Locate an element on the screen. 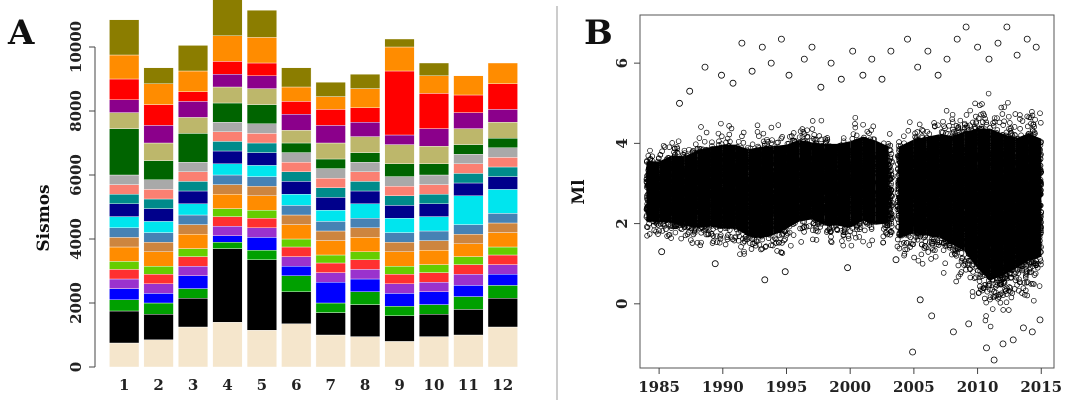 This screenshot has height=406, width=1066. scatter-point-2047 is located at coordinates (739, 236).